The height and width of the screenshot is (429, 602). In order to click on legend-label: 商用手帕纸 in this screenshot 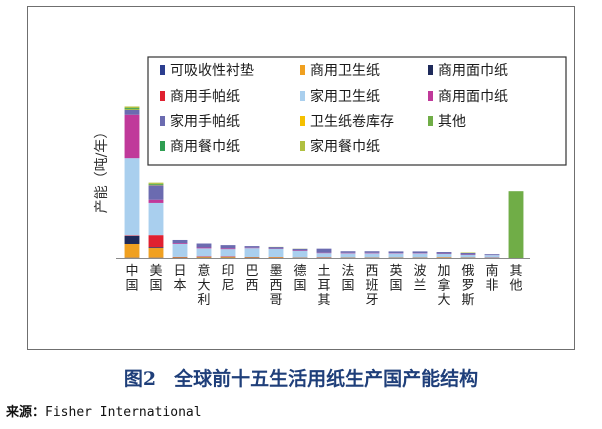, I will do `click(205, 97)`.